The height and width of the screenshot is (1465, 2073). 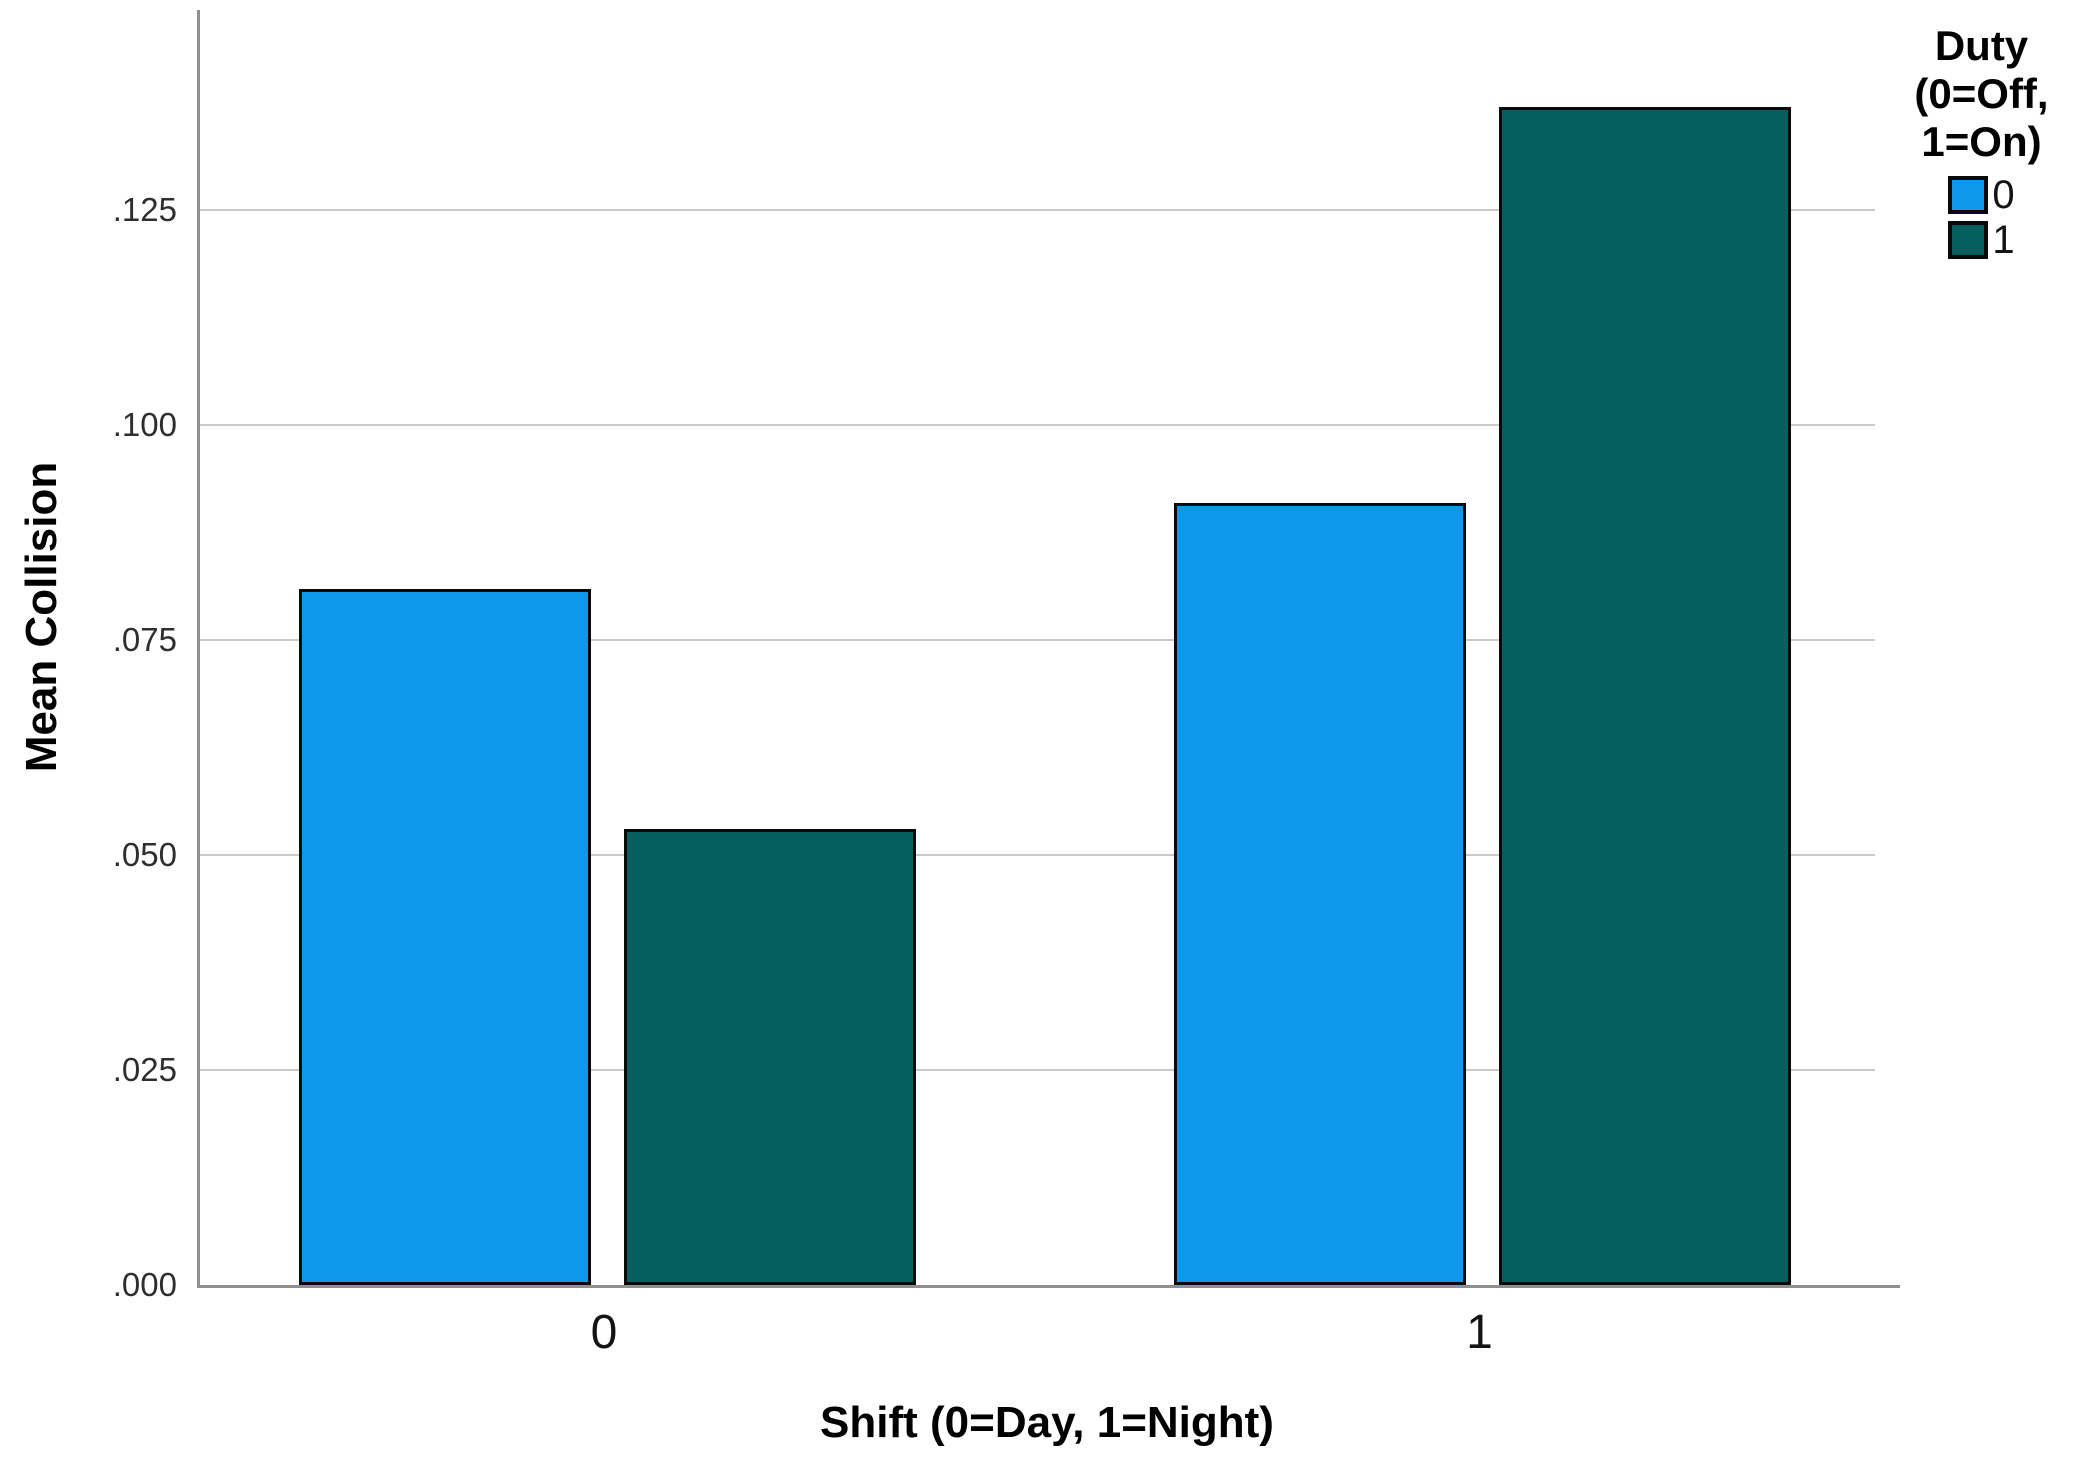 I want to click on legend-label-1: 1, so click(x=2003, y=240).